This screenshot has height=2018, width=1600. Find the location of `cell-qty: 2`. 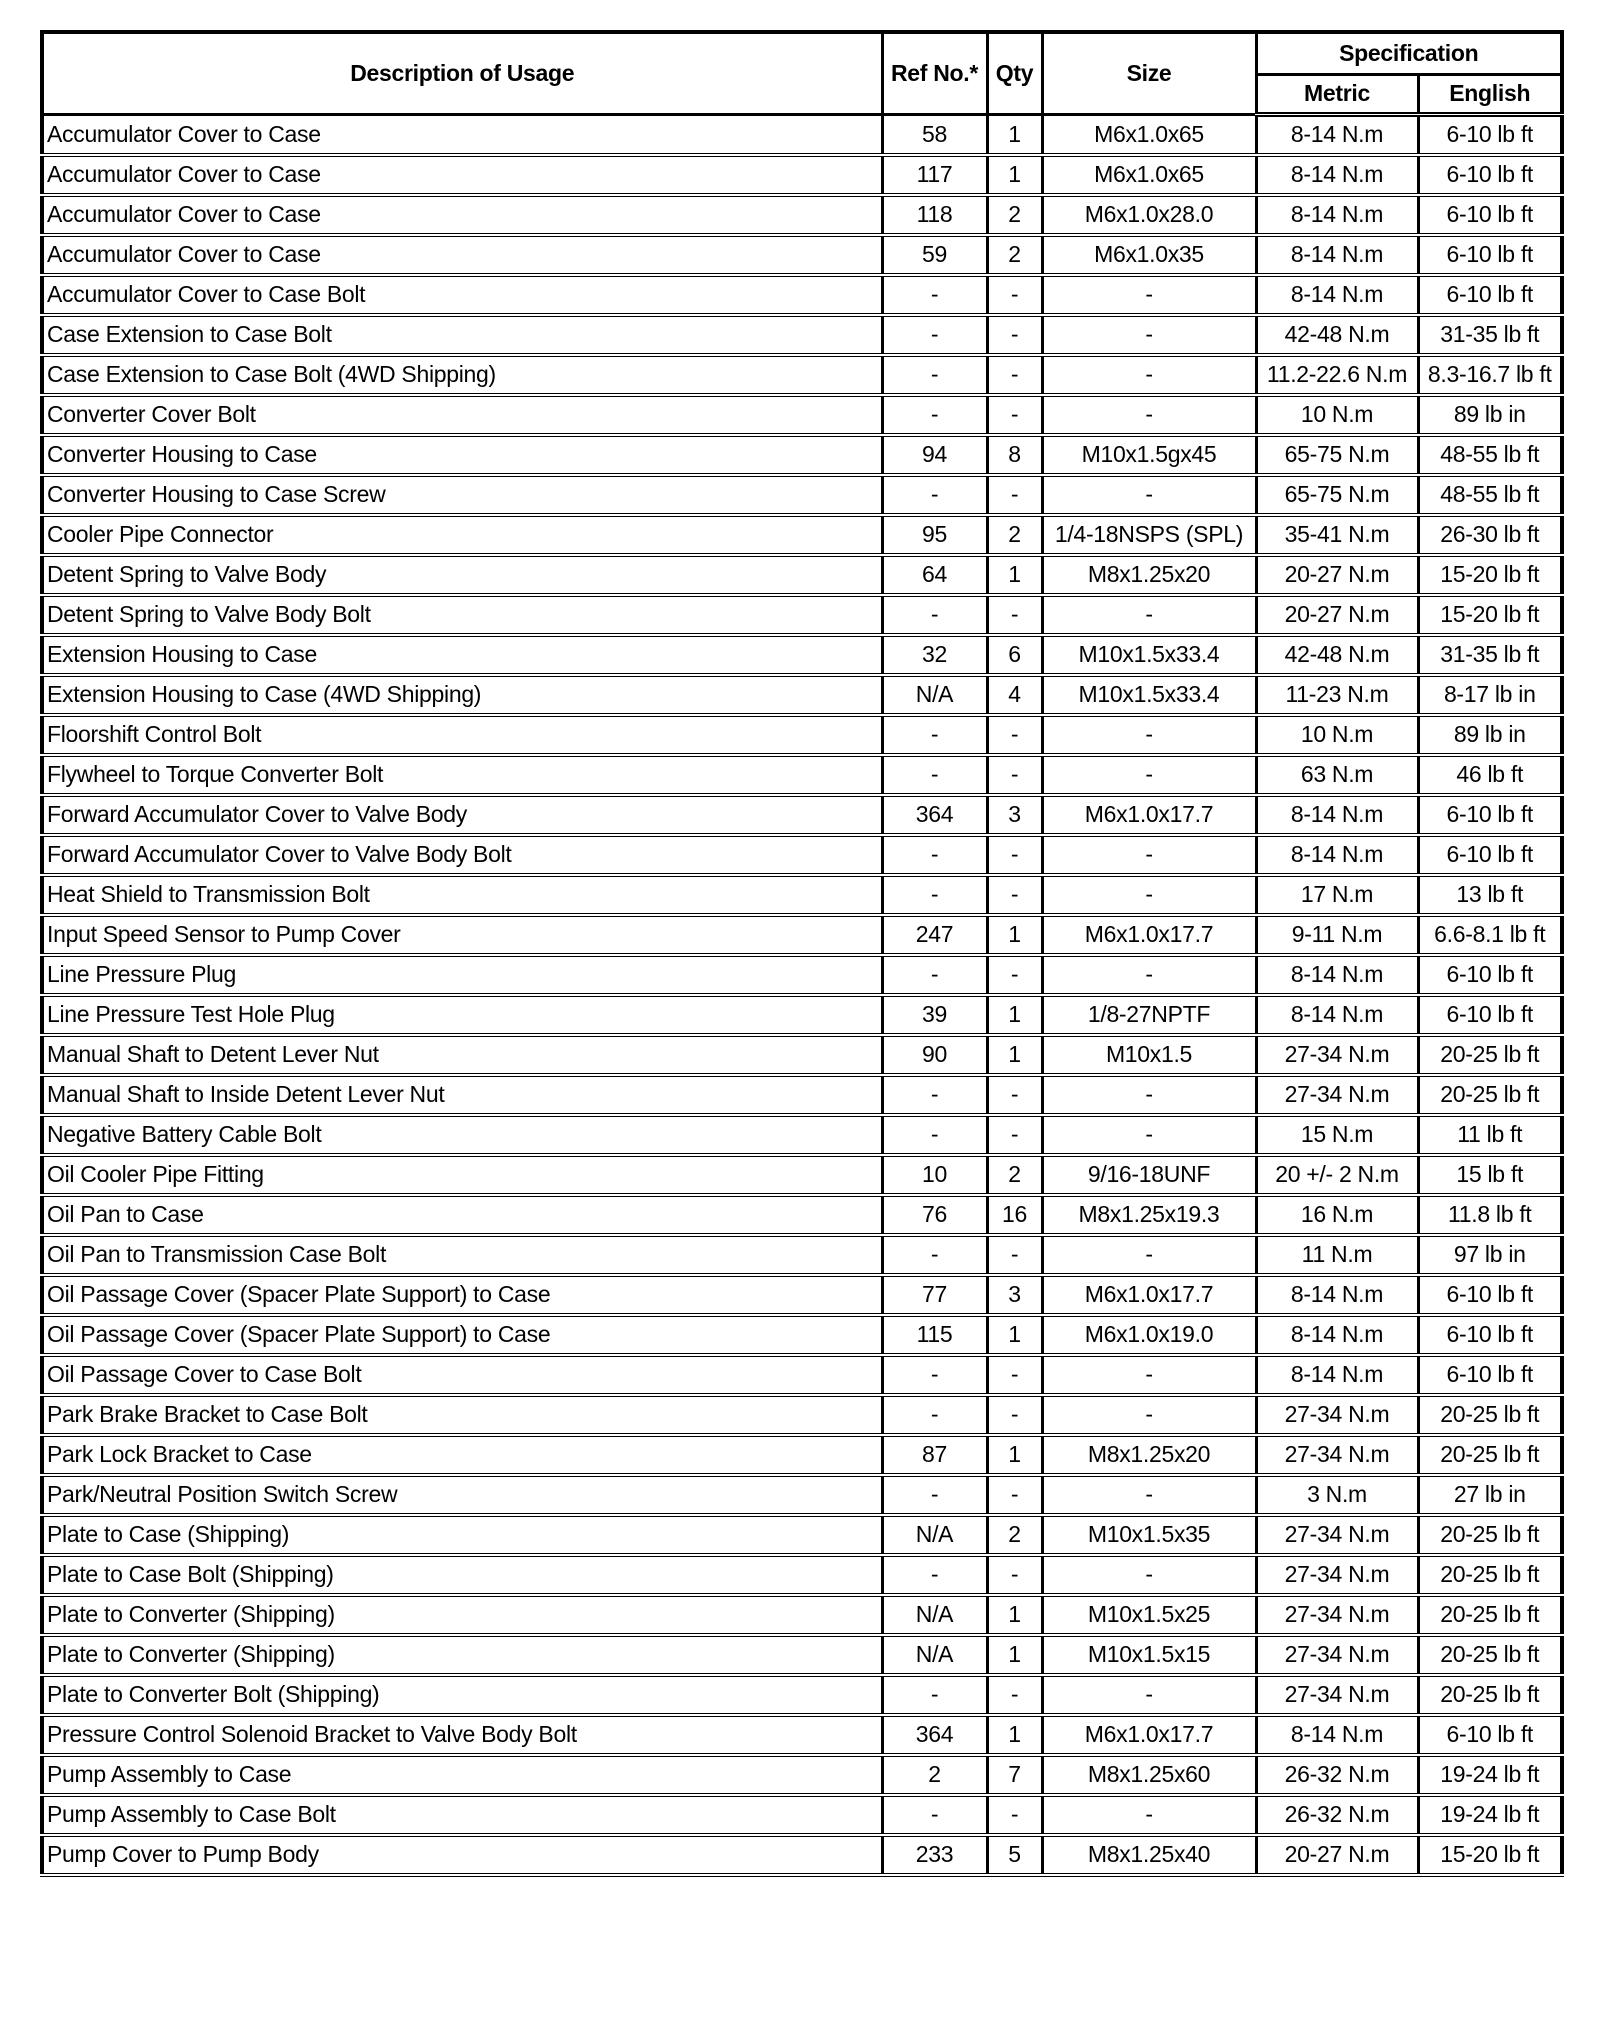

cell-qty: 2 is located at coordinates (1014, 534).